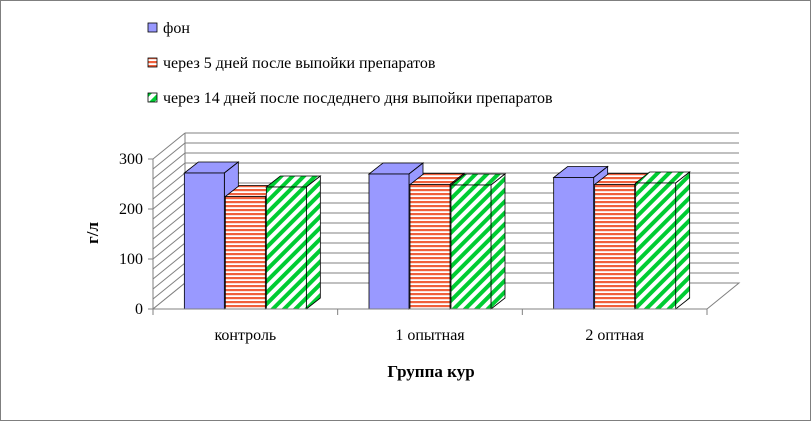 This screenshot has width=811, height=422. I want to click on y-tick-label: 200, so click(131, 209).